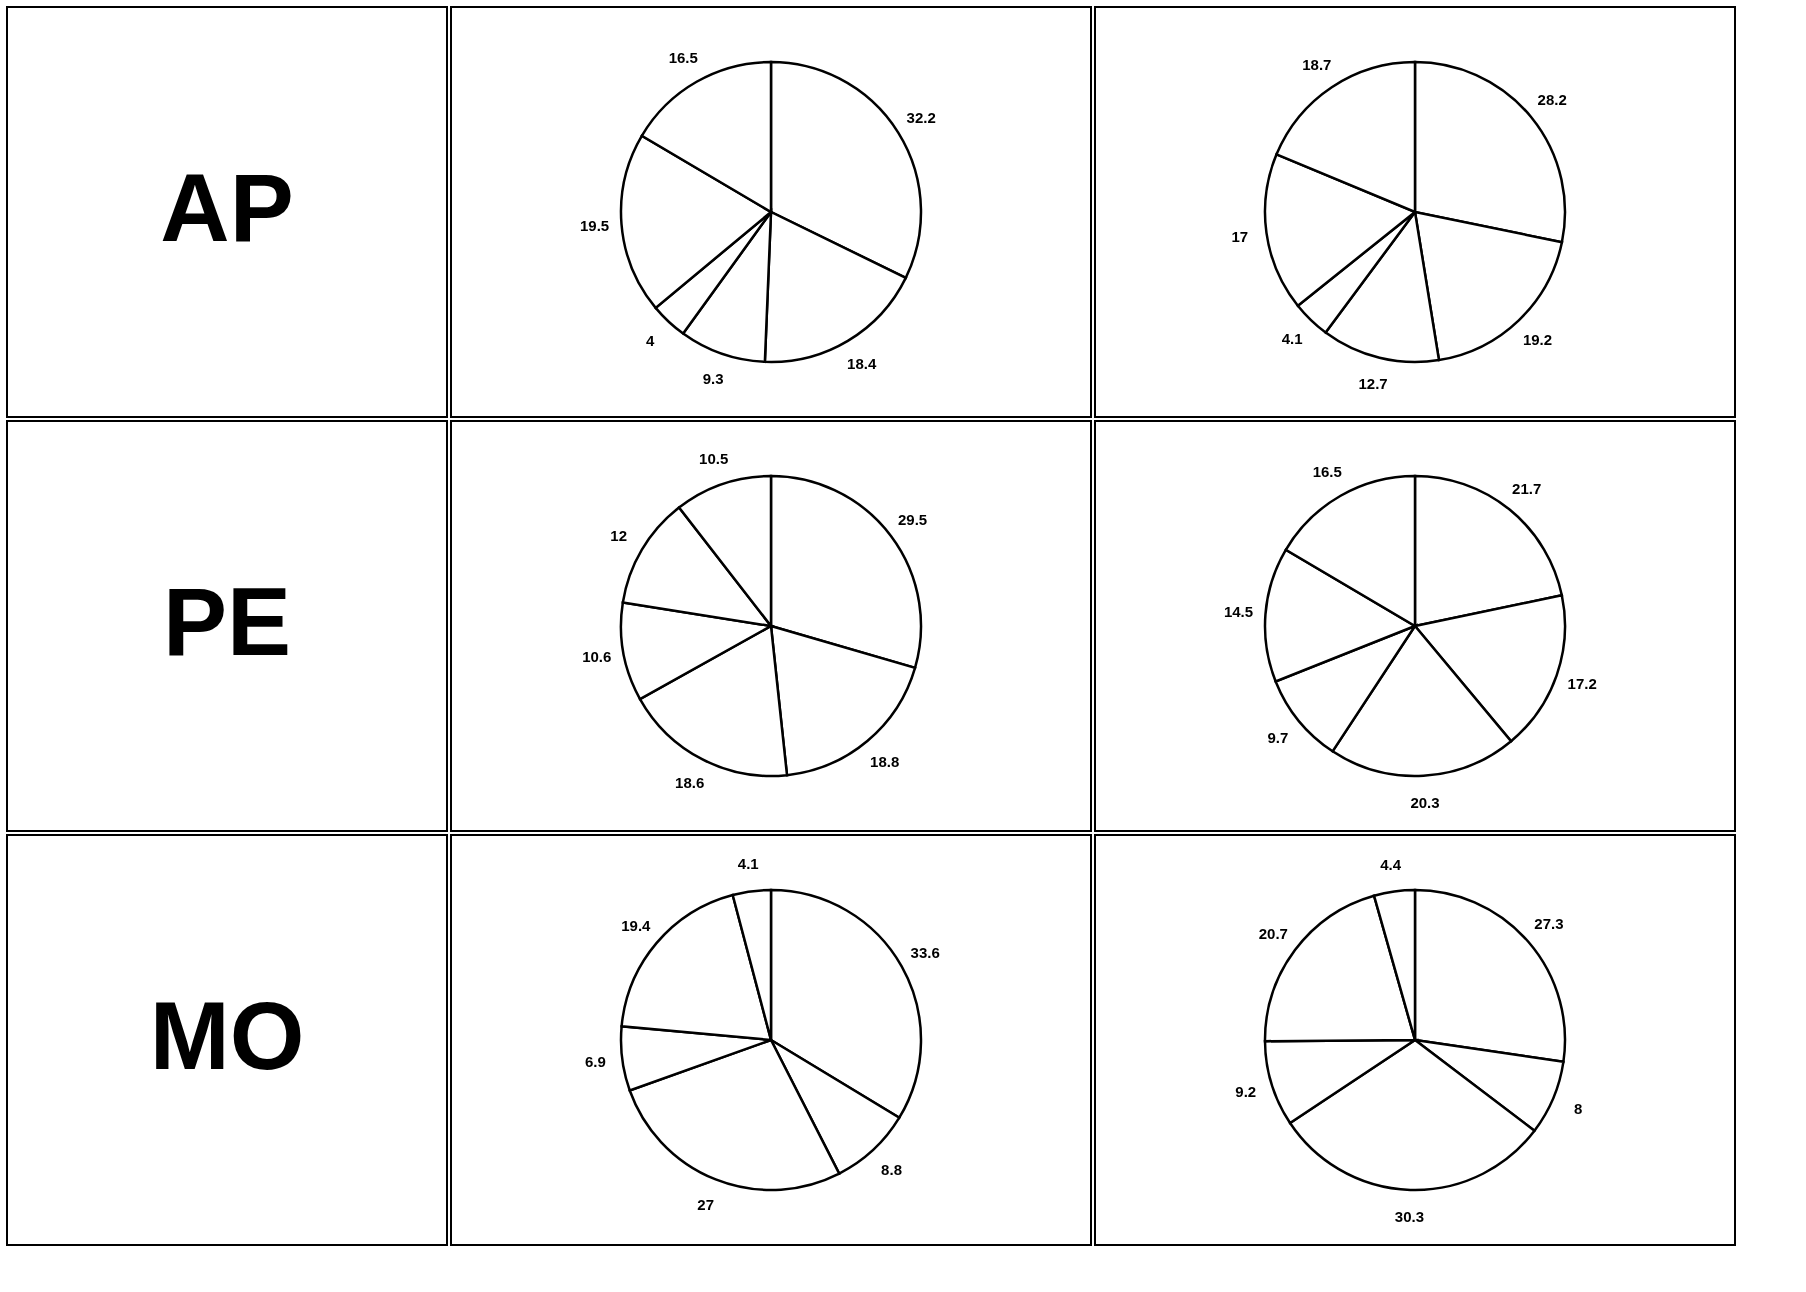 This screenshot has width=1806, height=1292. I want to click on data-label: 17, so click(1240, 236).